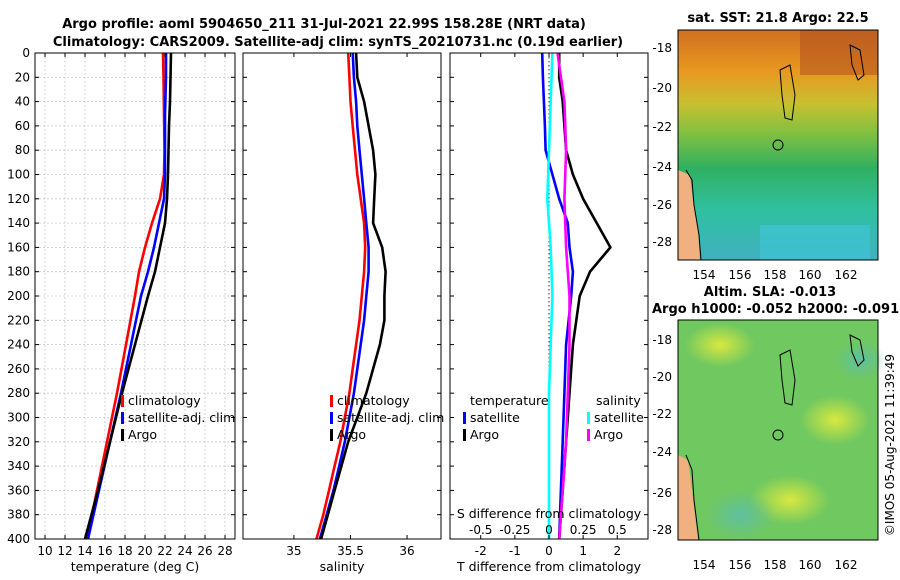 This screenshot has width=900, height=580. Describe the element at coordinates (128, 296) in the screenshot. I see `temperature-series-argo` at that location.